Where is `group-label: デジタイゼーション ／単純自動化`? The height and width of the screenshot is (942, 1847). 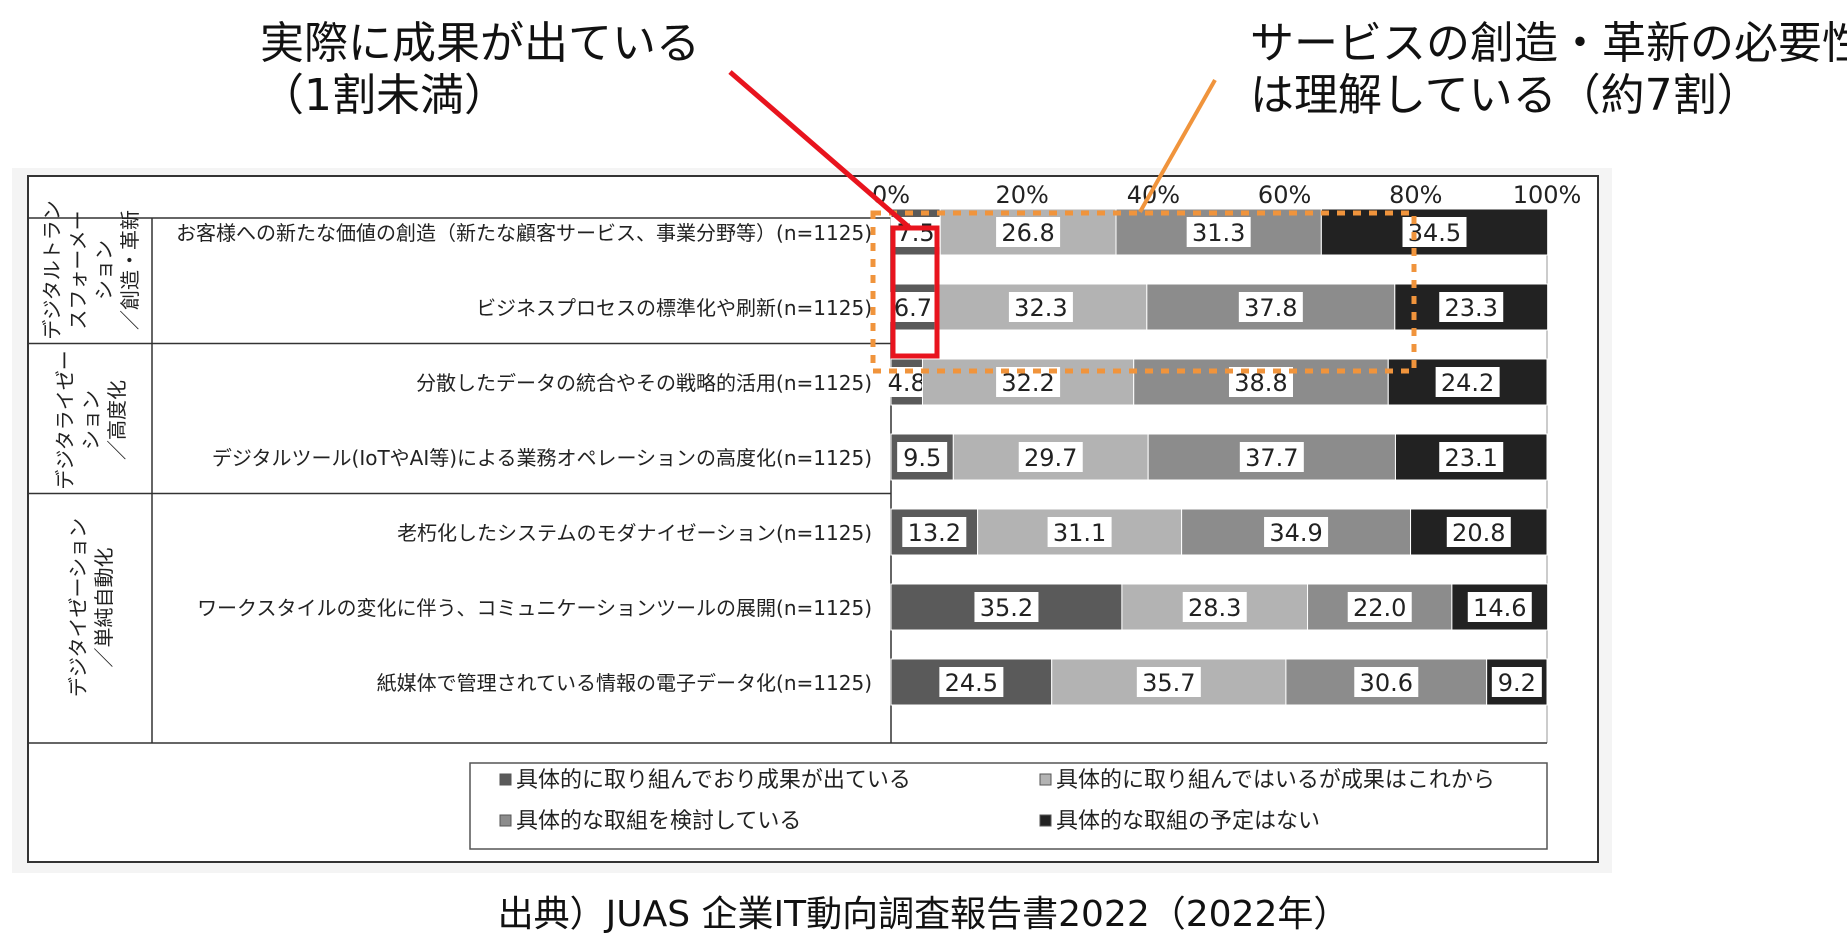 group-label: デジタイゼーション ／単純自動化 is located at coordinates (91, 607).